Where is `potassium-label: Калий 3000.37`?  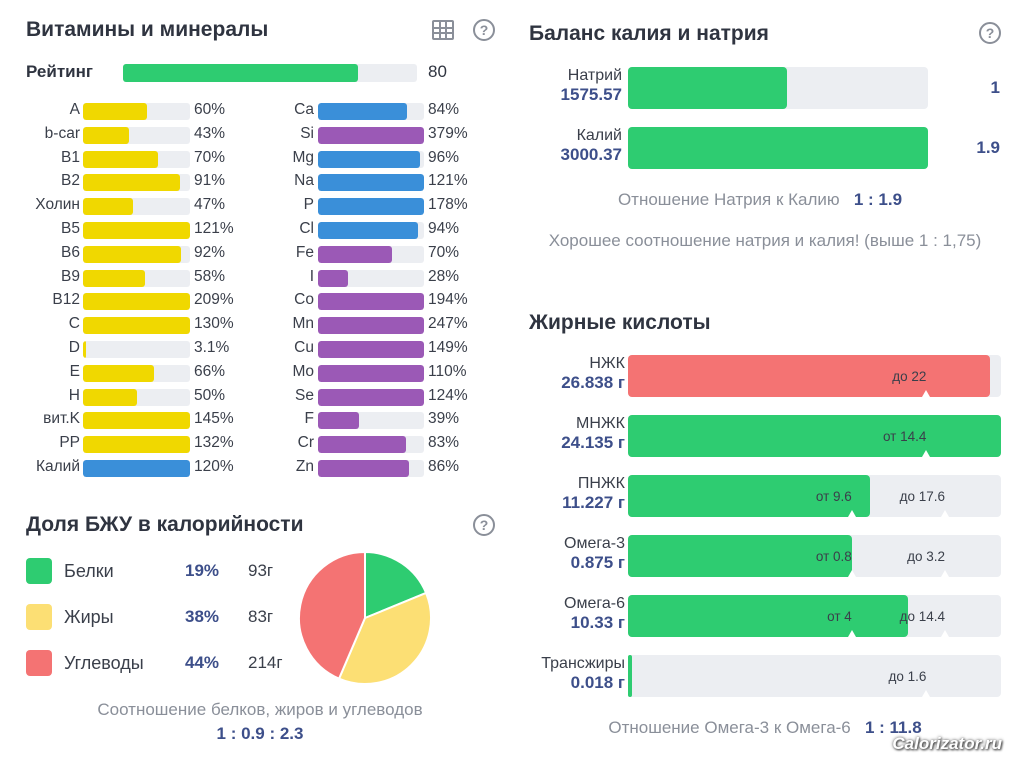
potassium-label: Калий 3000.37 is located at coordinates (567, 146).